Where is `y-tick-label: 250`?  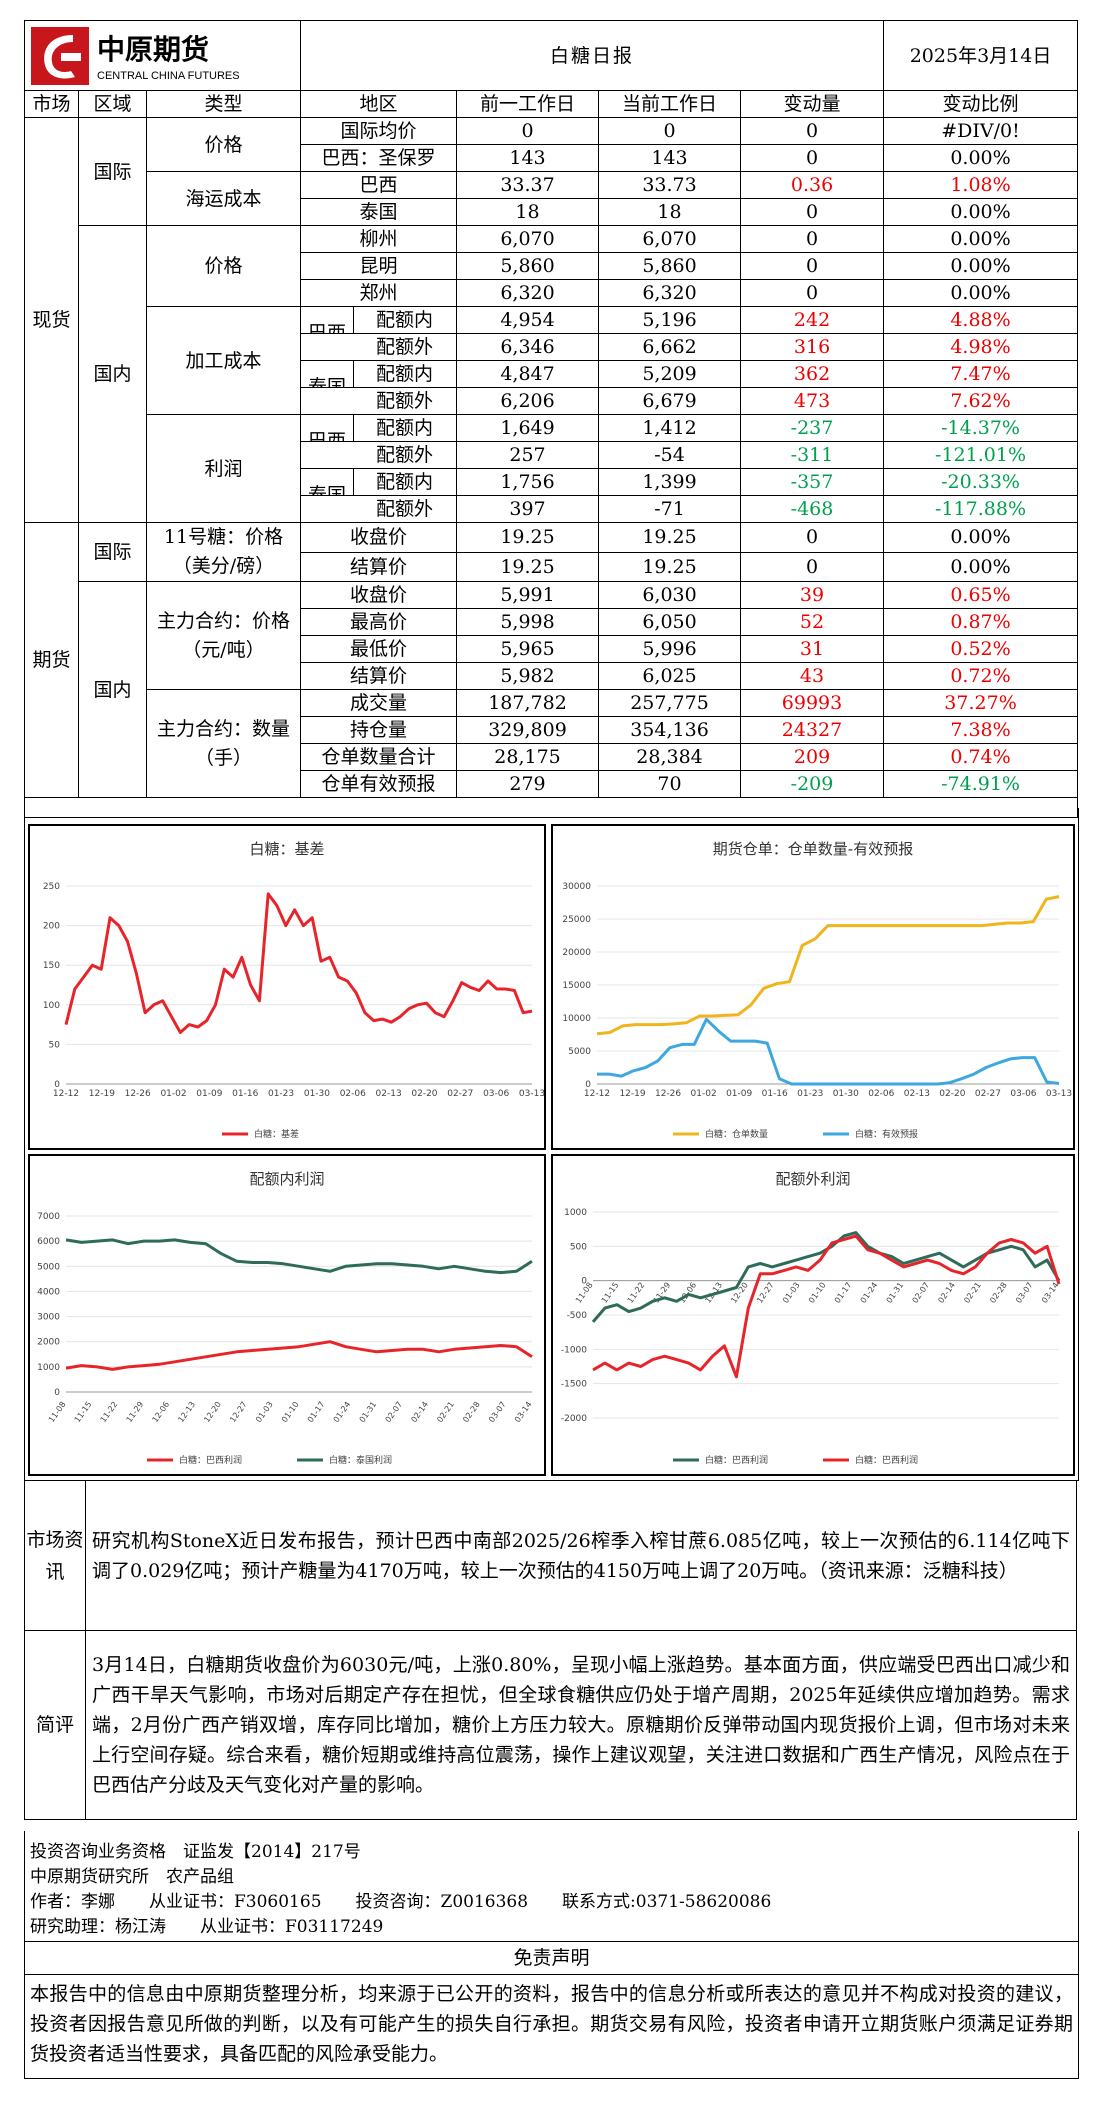
y-tick-label: 250 is located at coordinates (51, 887).